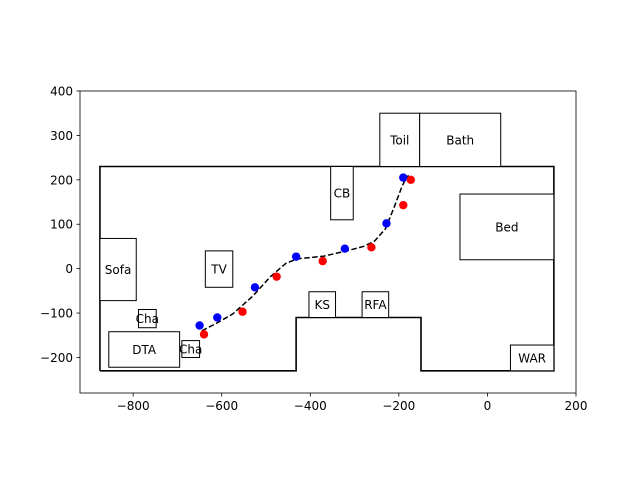  I want to click on furniture-label: Bath, so click(460, 140).